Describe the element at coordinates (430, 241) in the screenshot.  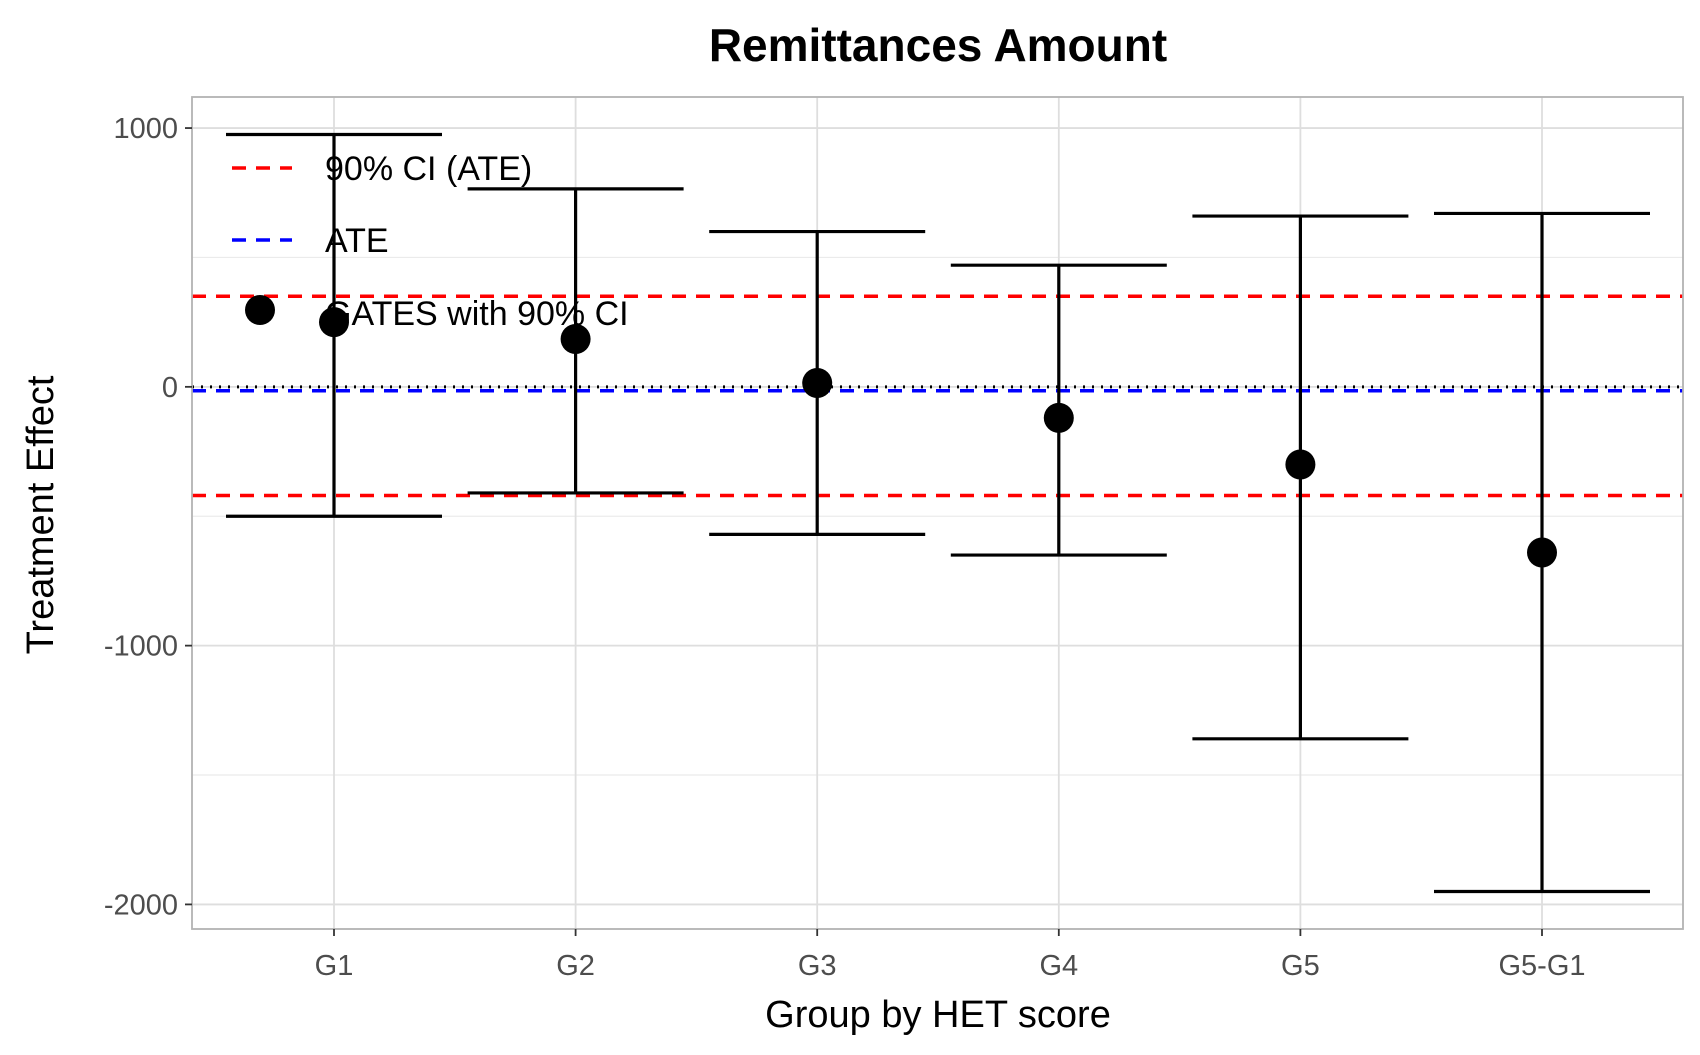
I see `legend: 90% CI (ATE) ATE GATES with 90% CI` at that location.